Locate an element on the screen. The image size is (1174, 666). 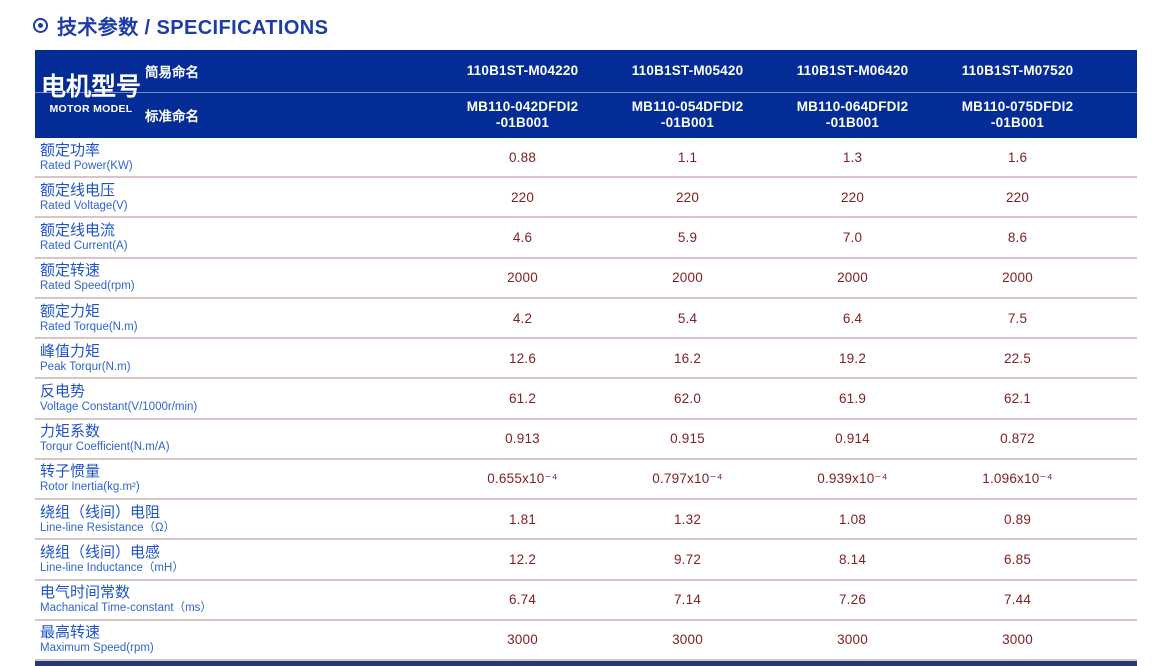
simple-name-label-cell: 简易命名 is located at coordinates (237, 71).